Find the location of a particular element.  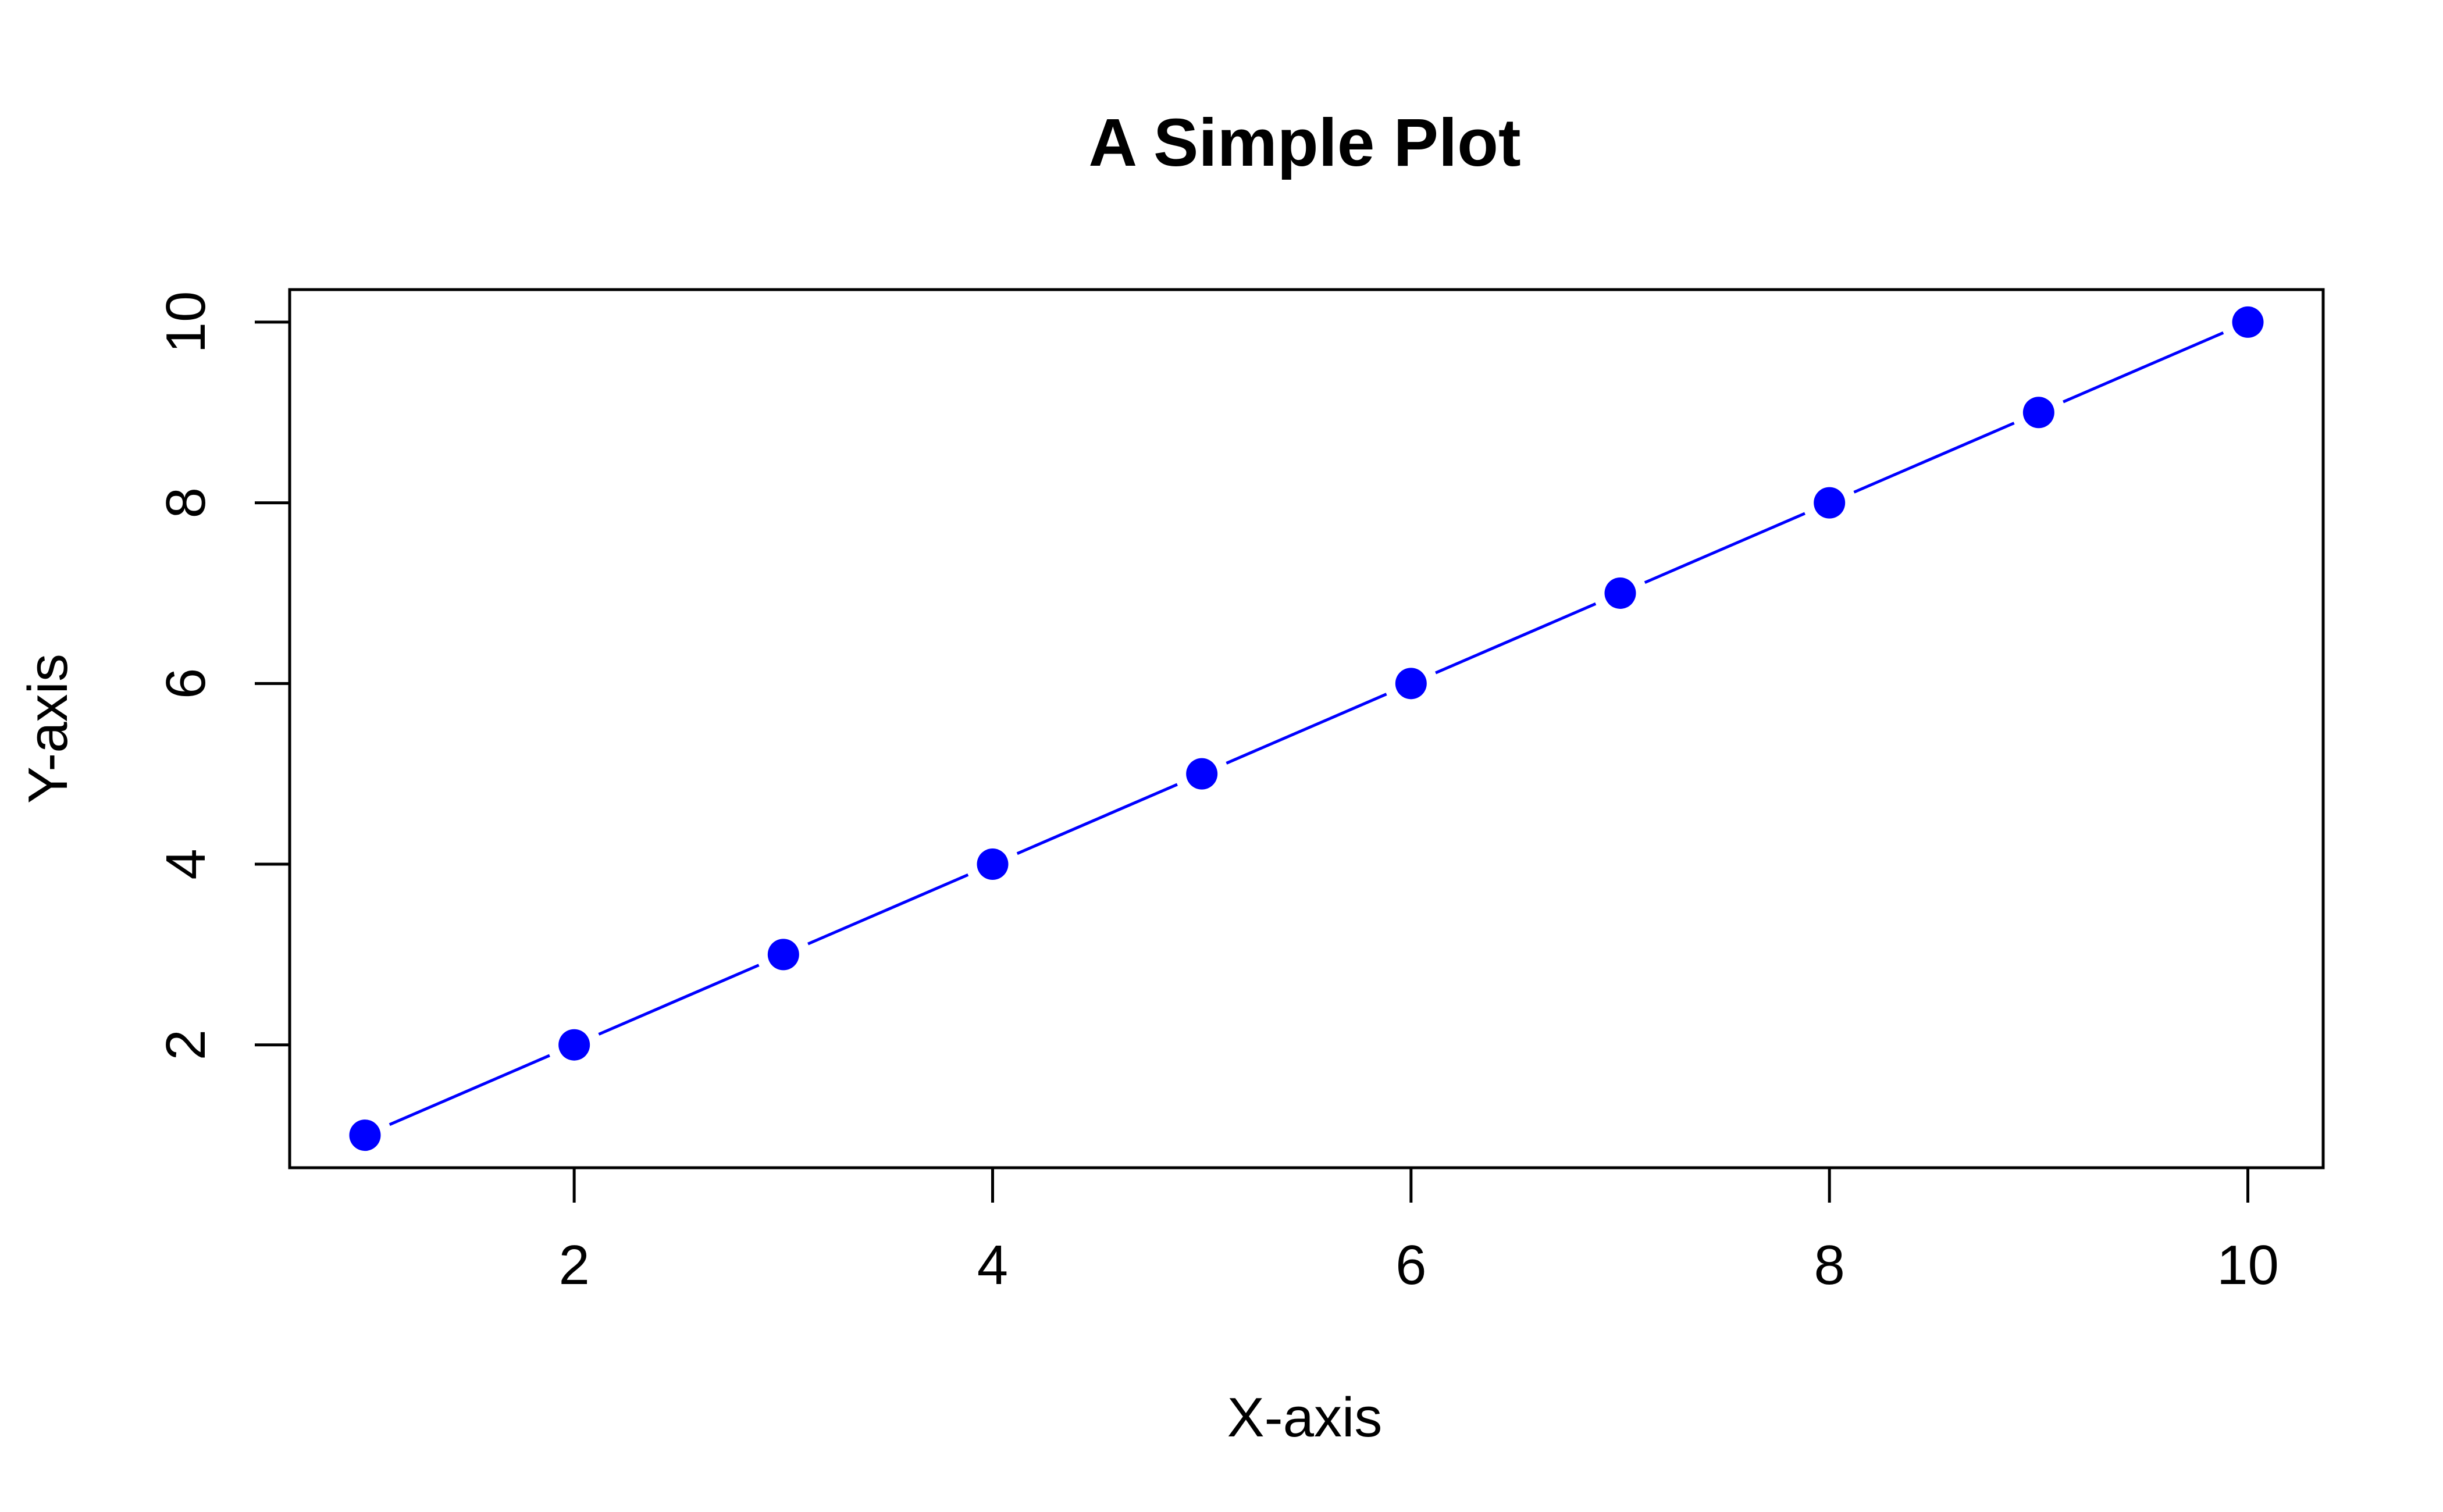

y-axis-label: Y-axis is located at coordinates (48, 729).